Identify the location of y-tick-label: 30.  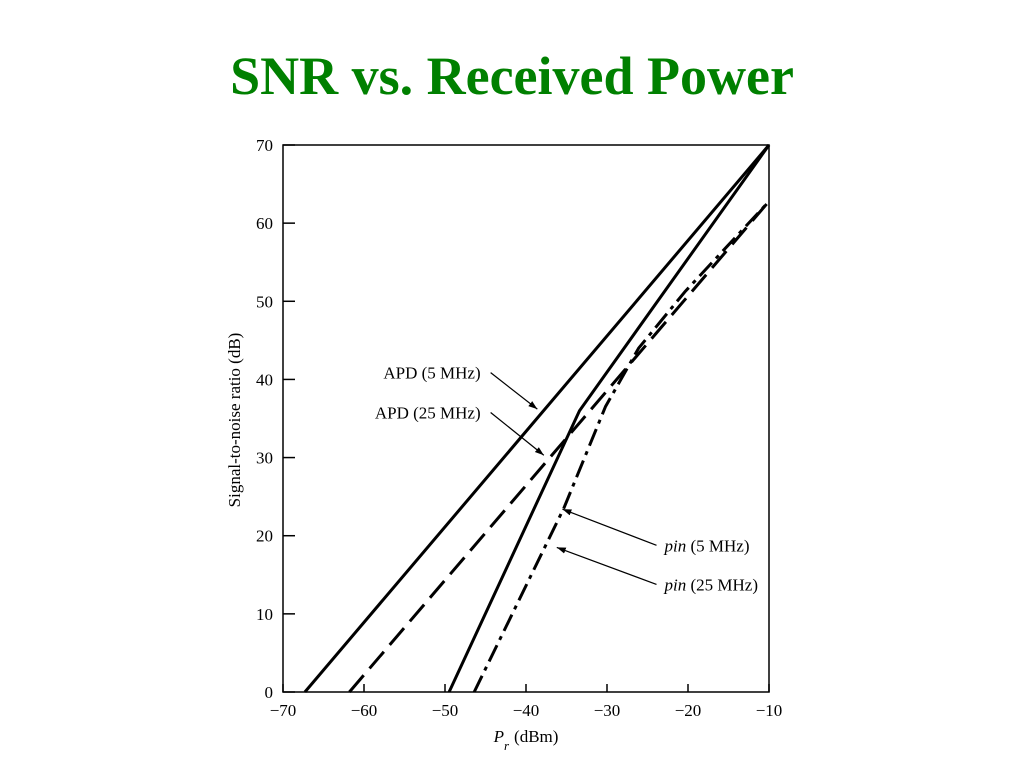
(264, 458).